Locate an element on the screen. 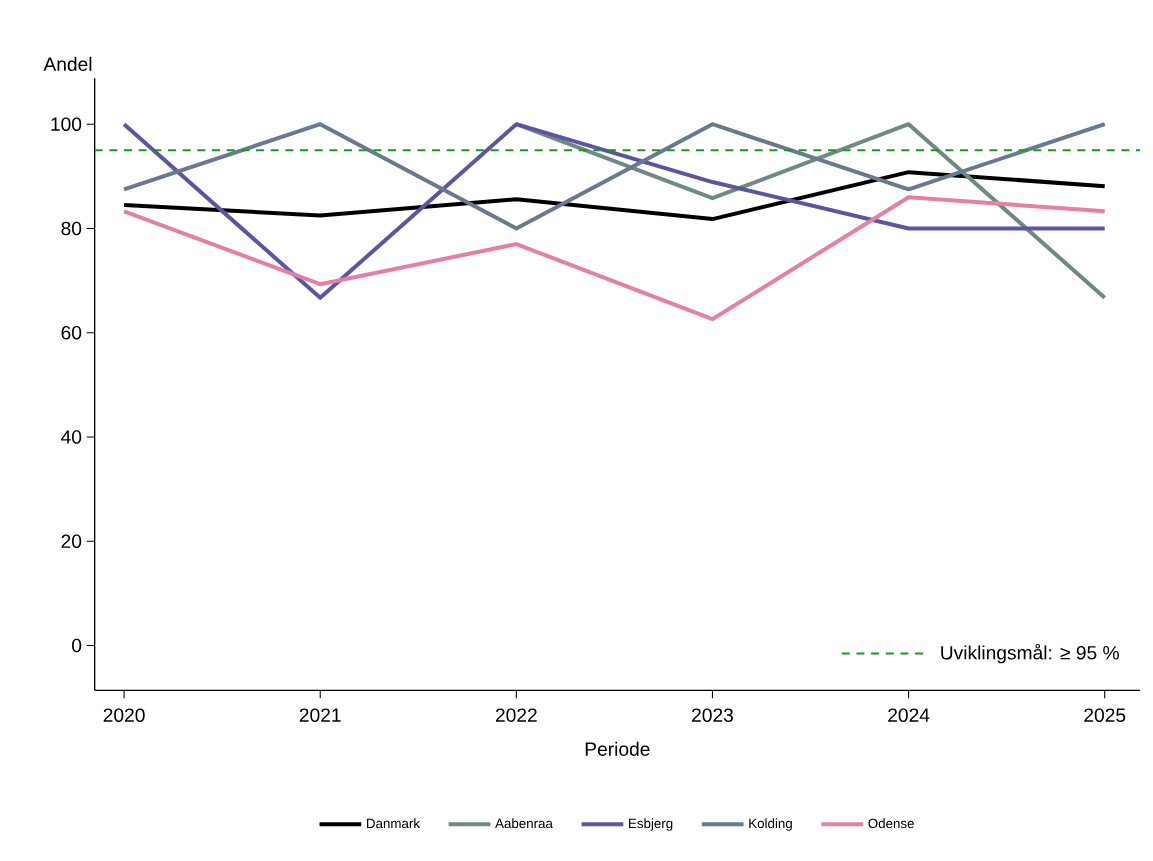 The image size is (1153, 861). y-tick-label: 60 is located at coordinates (71, 332).